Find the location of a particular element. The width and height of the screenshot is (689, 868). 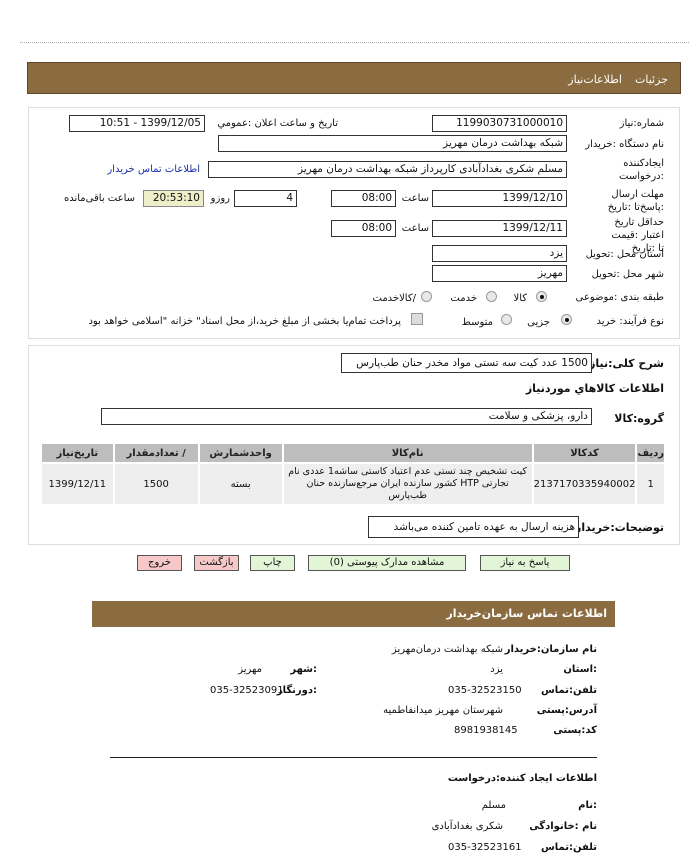

group-field: دارو، پزشکی و سلامت is located at coordinates (346, 416).